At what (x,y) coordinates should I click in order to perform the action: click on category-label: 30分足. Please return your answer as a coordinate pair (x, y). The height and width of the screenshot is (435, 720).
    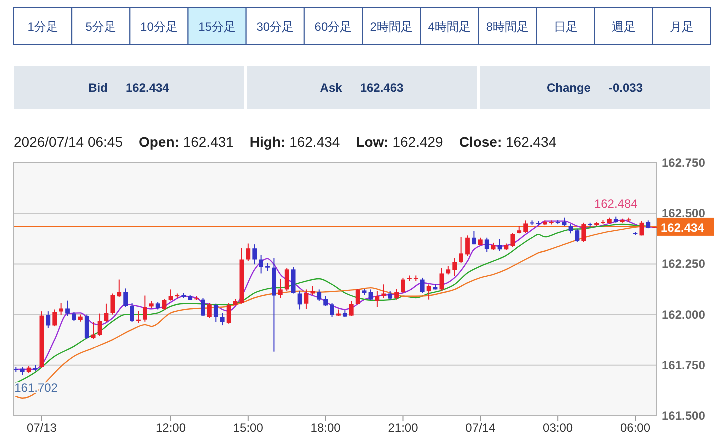
    Looking at the image, I should click on (275, 27).